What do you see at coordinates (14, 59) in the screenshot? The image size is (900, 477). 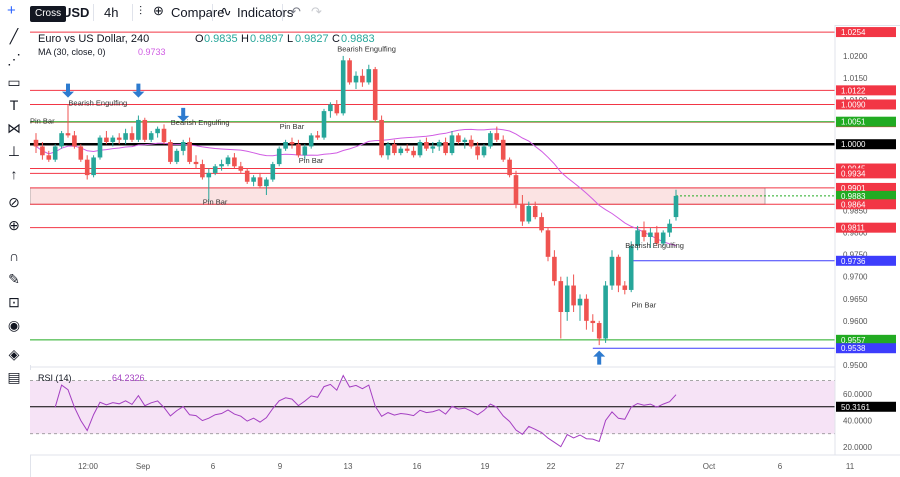 I see `fib-icon: ⋰` at bounding box center [14, 59].